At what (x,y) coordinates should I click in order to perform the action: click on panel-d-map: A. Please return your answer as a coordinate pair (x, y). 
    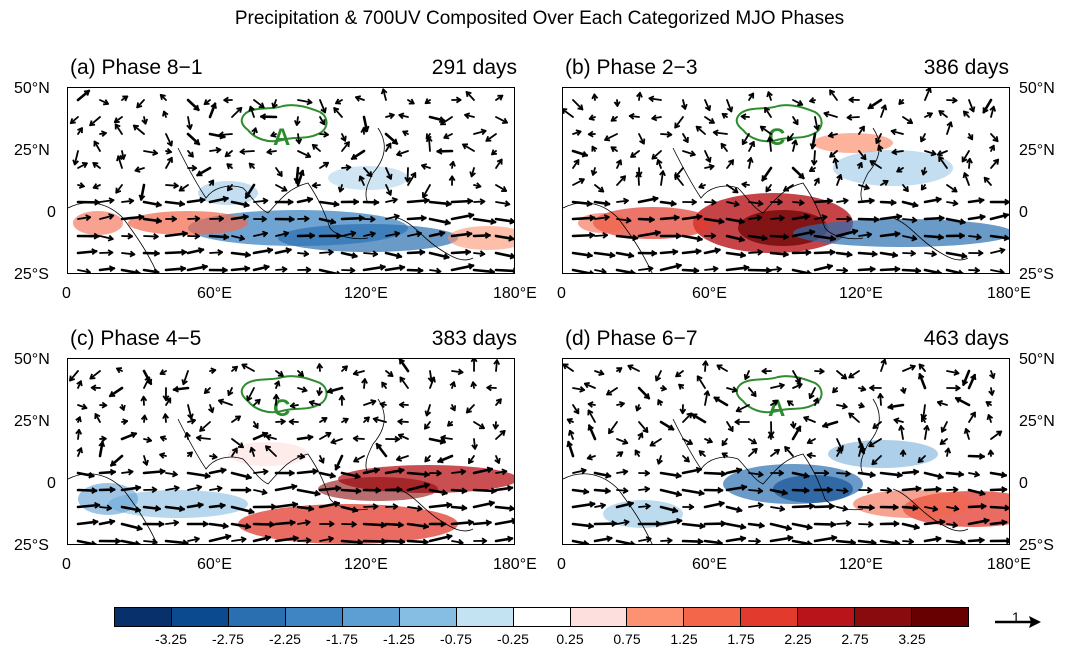
    Looking at the image, I should click on (786, 451).